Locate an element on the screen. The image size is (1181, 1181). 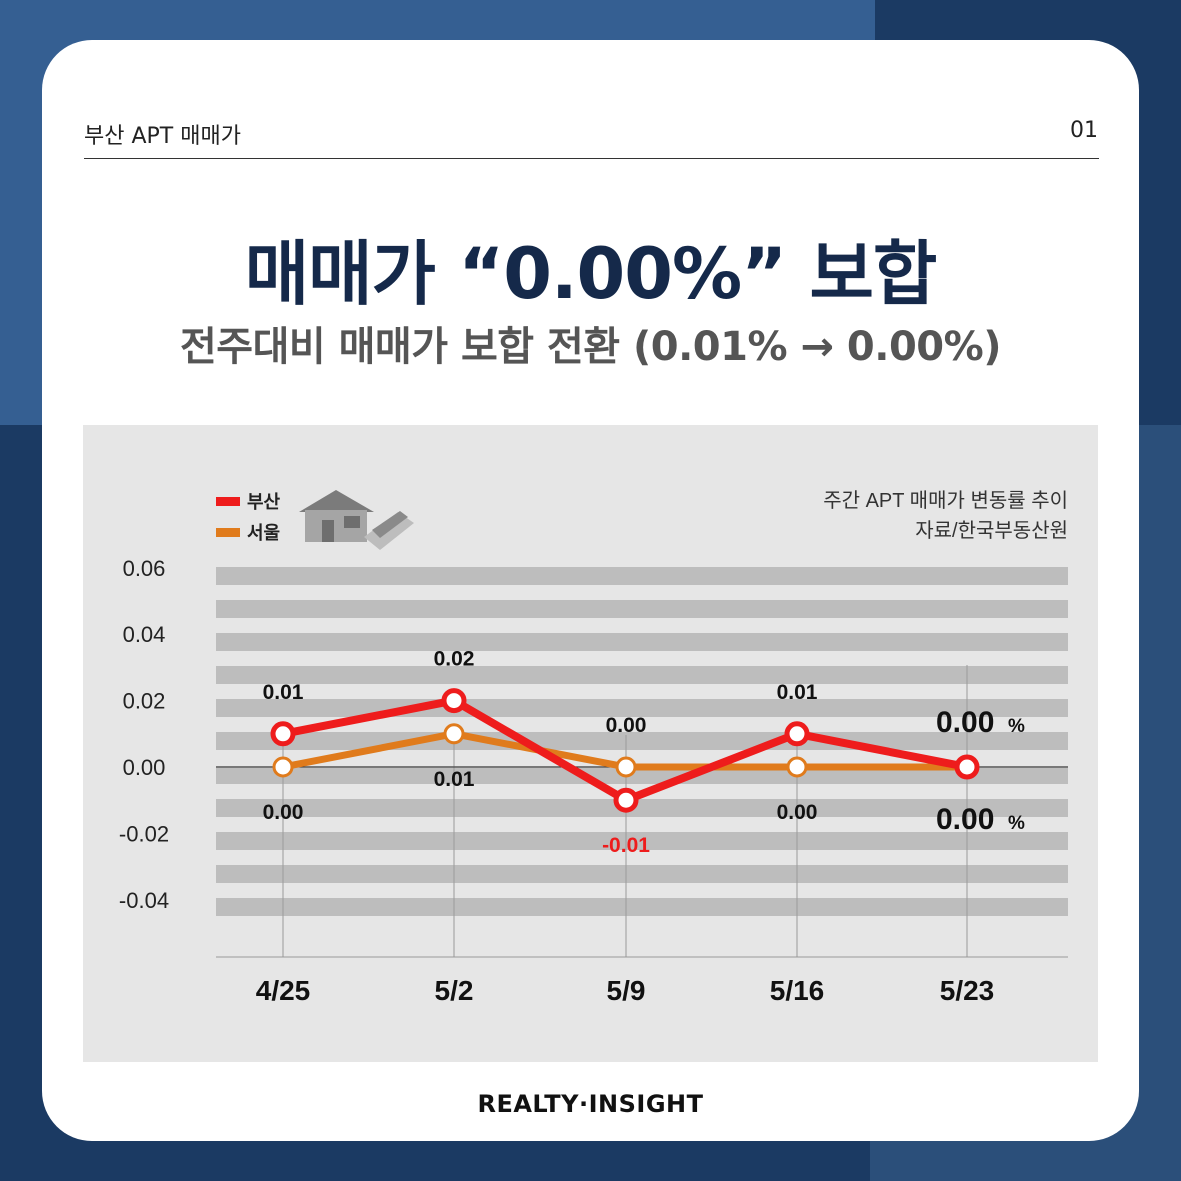
house-icon is located at coordinates (356, 520).